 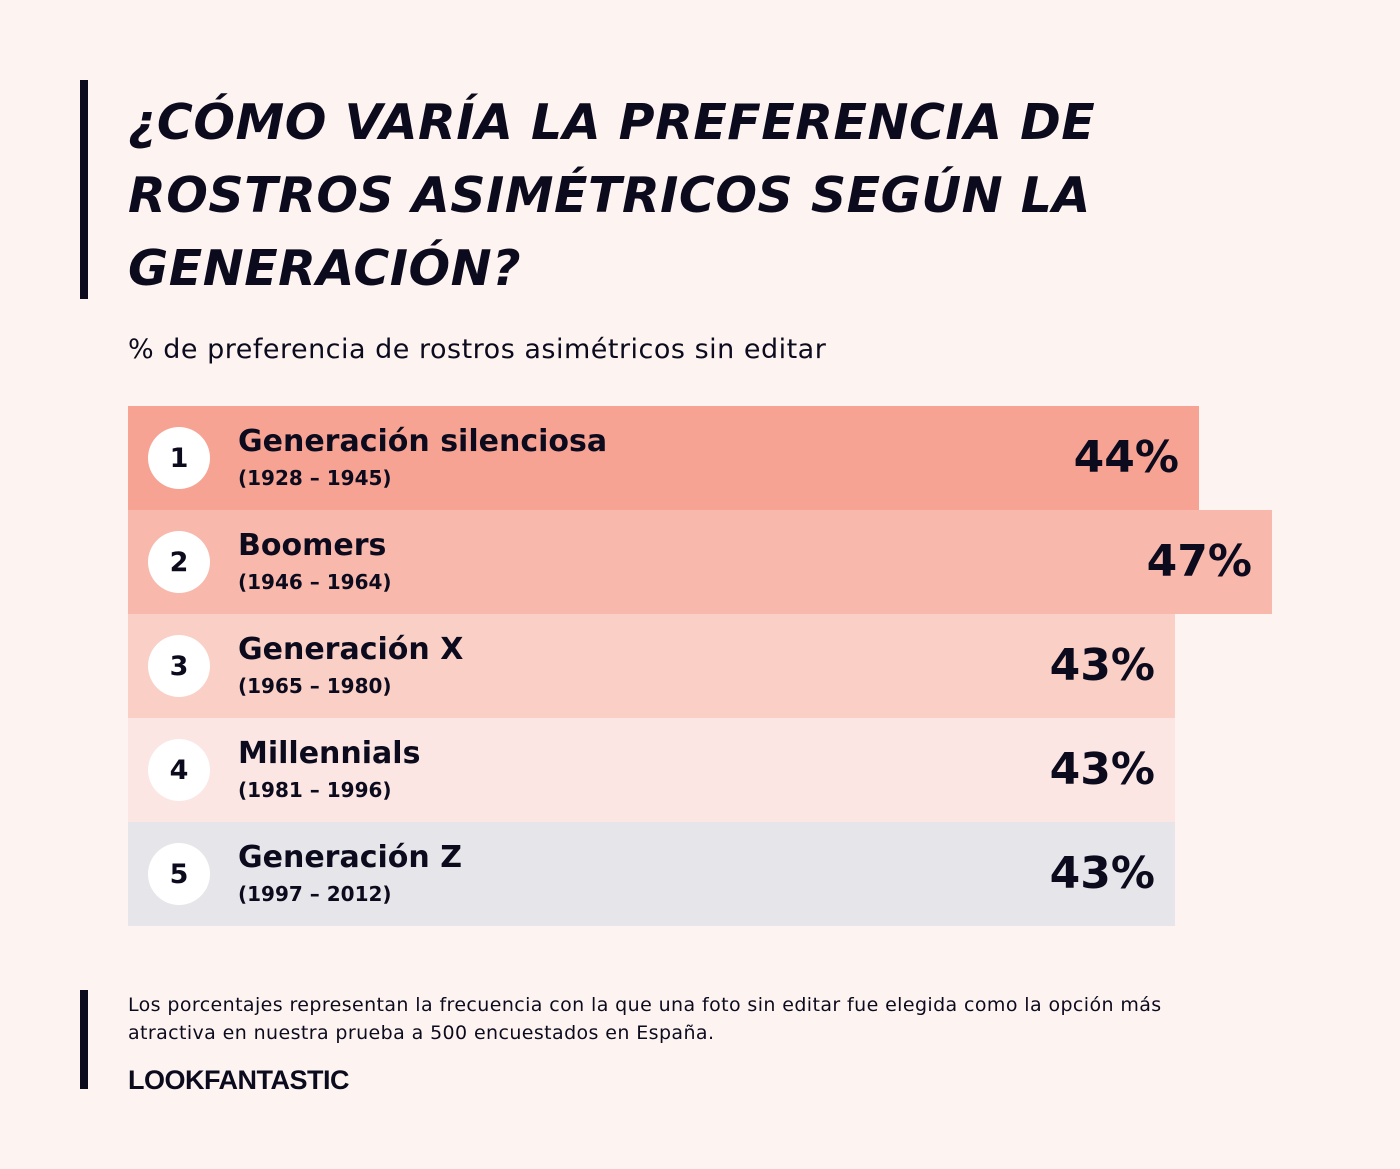 What do you see at coordinates (179, 562) in the screenshot?
I see `rank-badge: 2` at bounding box center [179, 562].